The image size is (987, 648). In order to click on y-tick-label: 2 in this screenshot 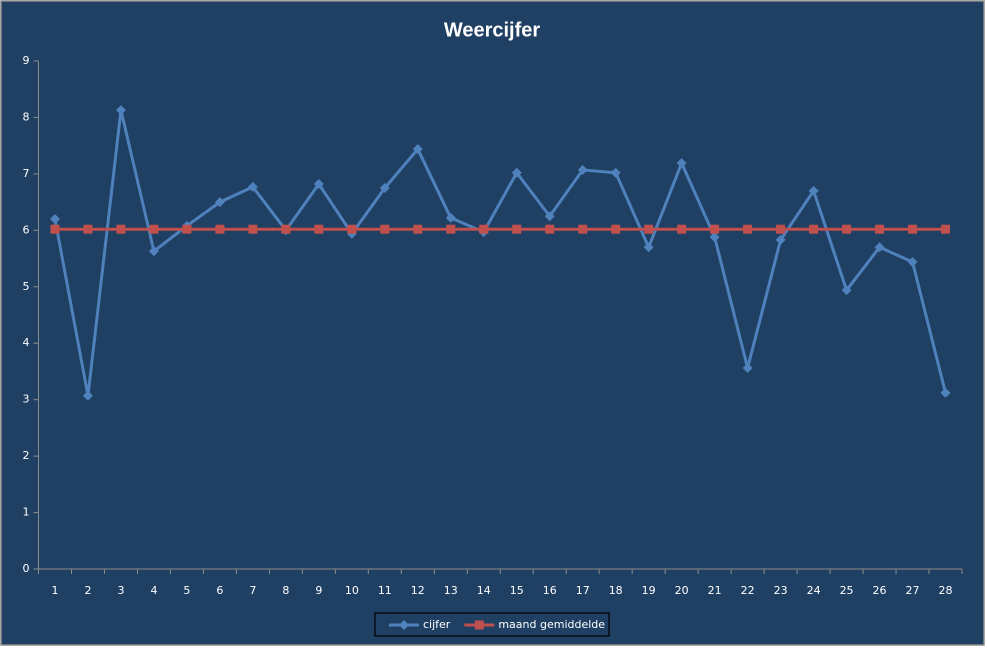, I will do `click(26, 455)`.